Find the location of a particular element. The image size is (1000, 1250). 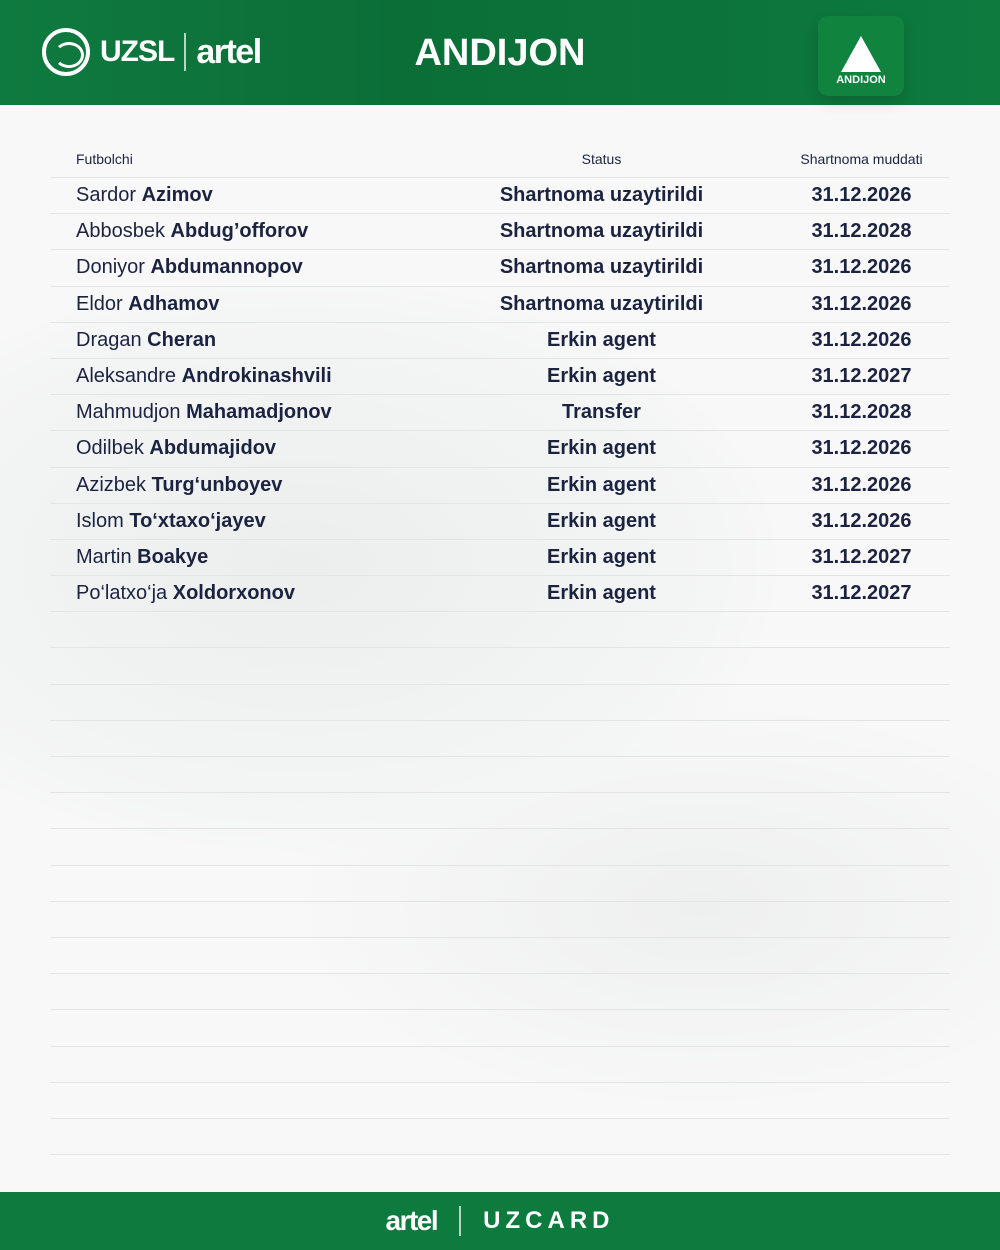

player-name: Mahmudjon Mahamadjonov is located at coordinates (240, 412).